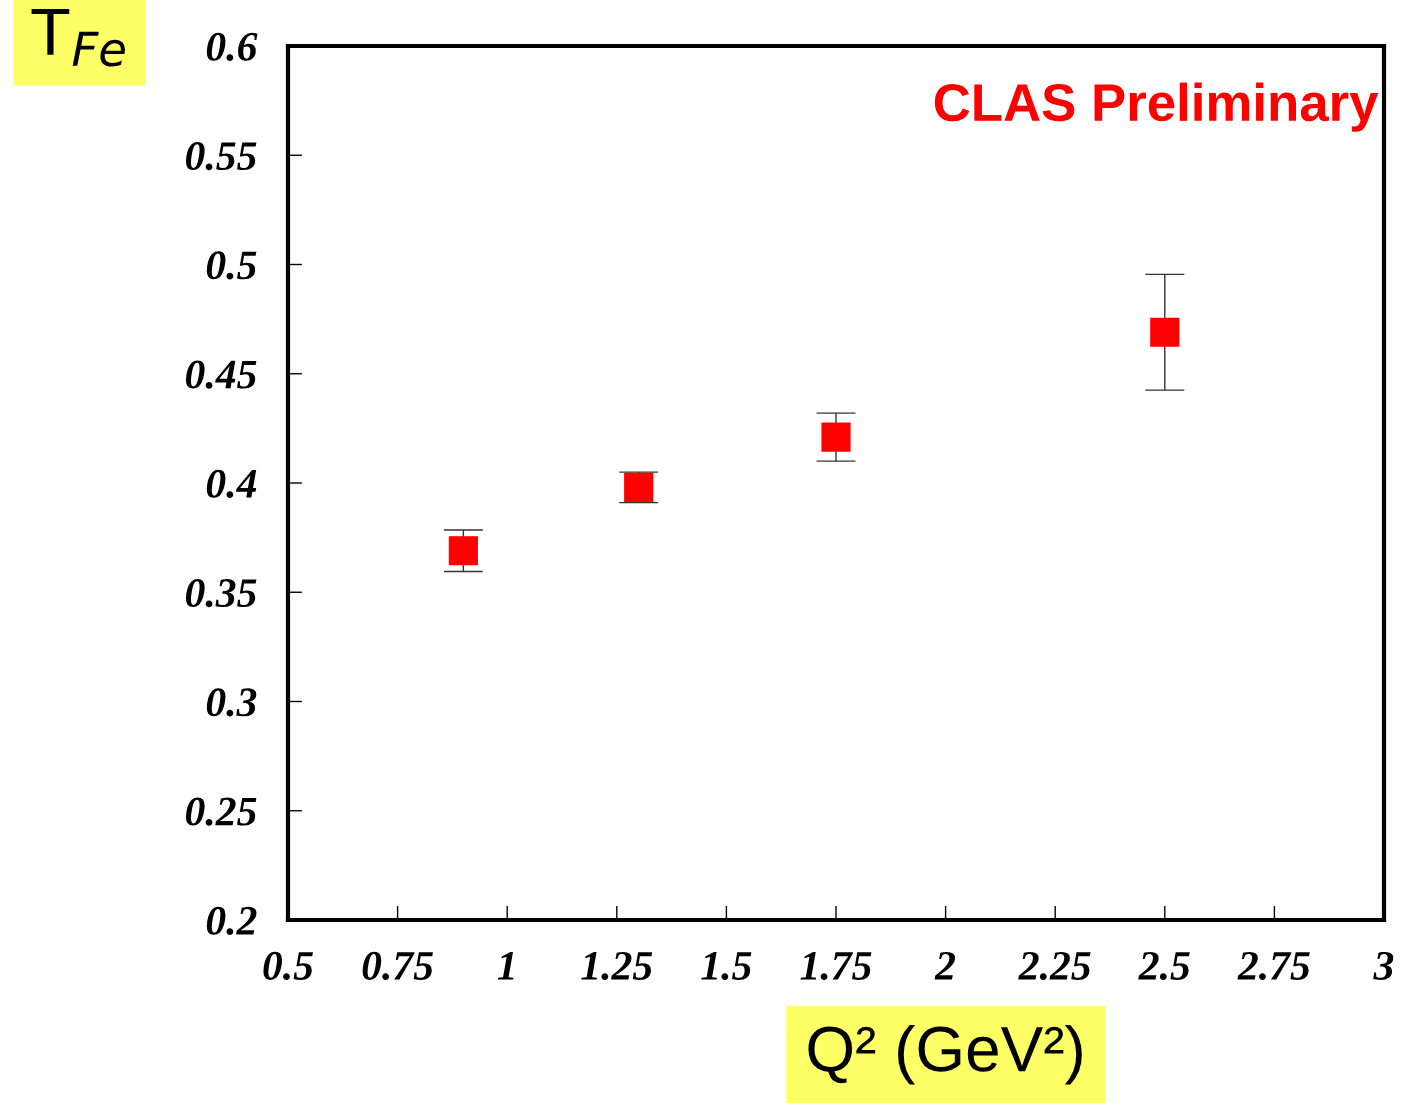 This screenshot has width=1403, height=1103. I want to click on x-tick-label: 1.25, so click(617, 966).